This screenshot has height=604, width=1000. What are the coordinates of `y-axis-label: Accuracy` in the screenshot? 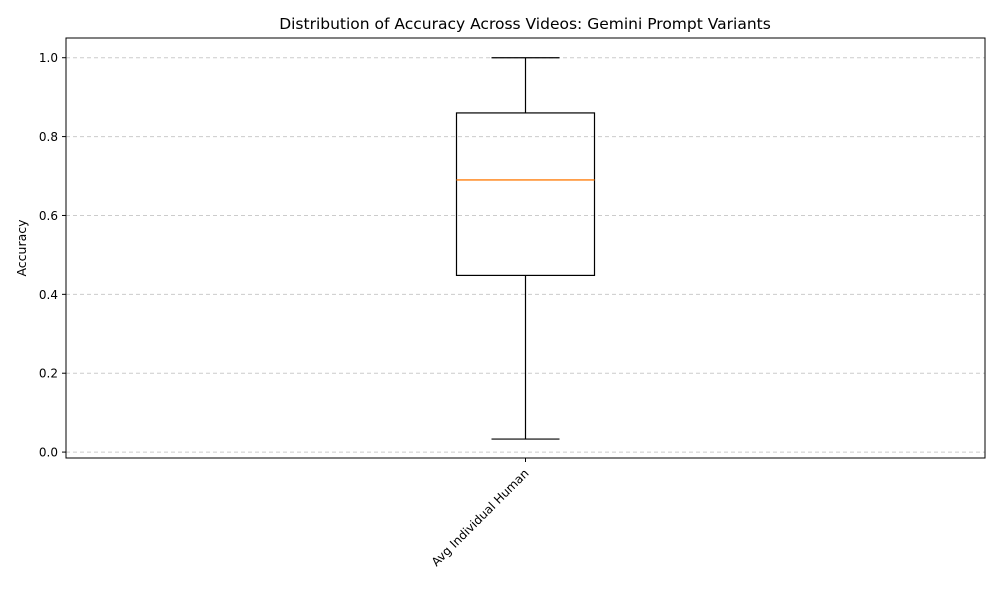 It's located at (21, 248).